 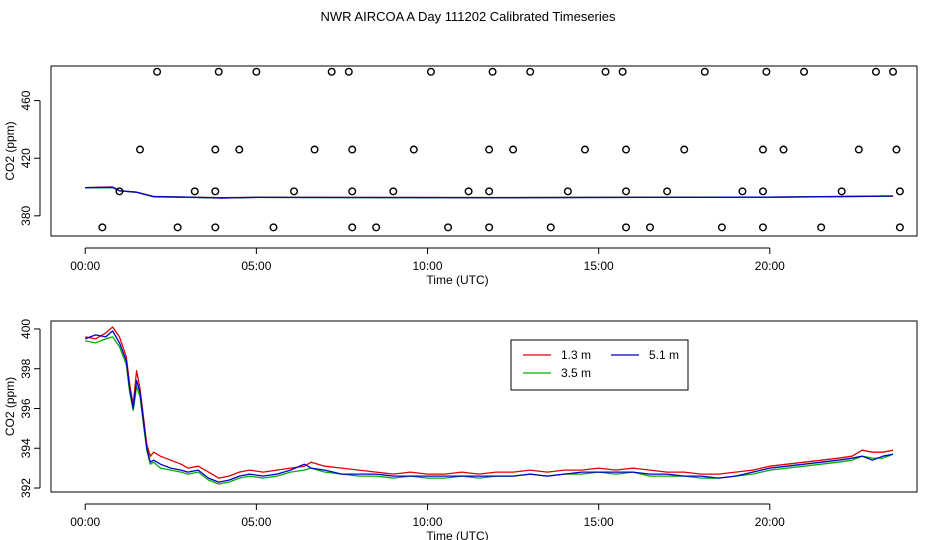 I want to click on y-tick-label: 380, so click(x=26, y=215).